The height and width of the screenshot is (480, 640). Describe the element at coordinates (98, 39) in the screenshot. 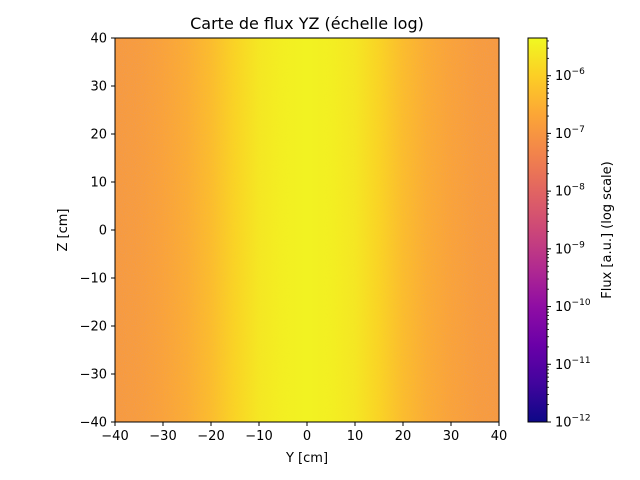

I see `y-tick-label: 40` at that location.